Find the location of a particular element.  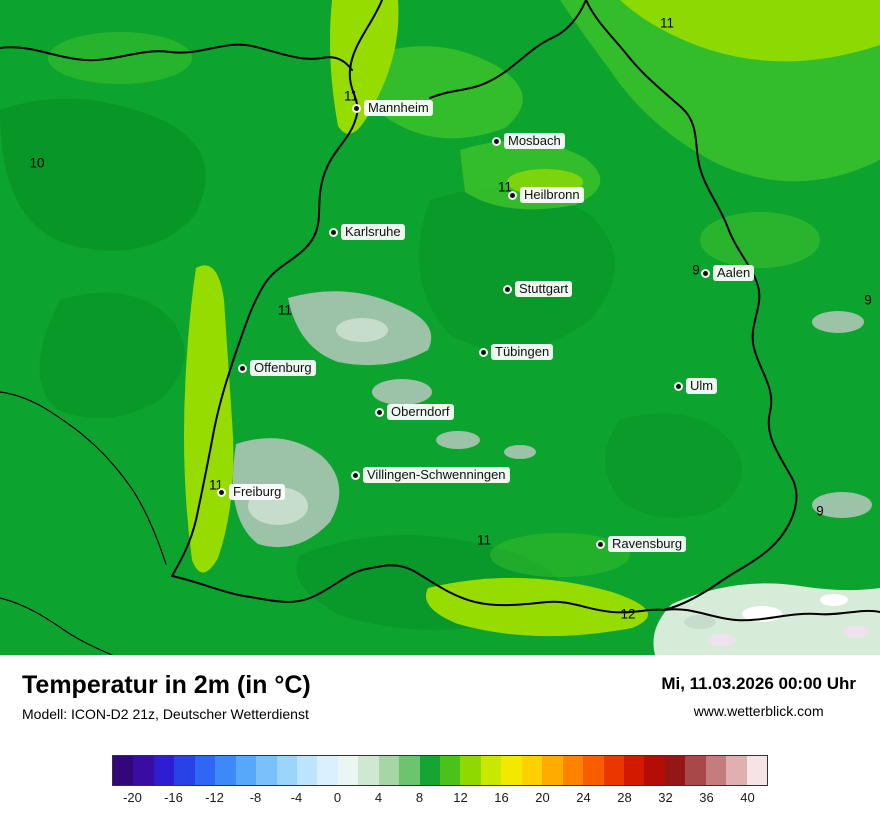

legend-tick: 36 is located at coordinates (706, 797).